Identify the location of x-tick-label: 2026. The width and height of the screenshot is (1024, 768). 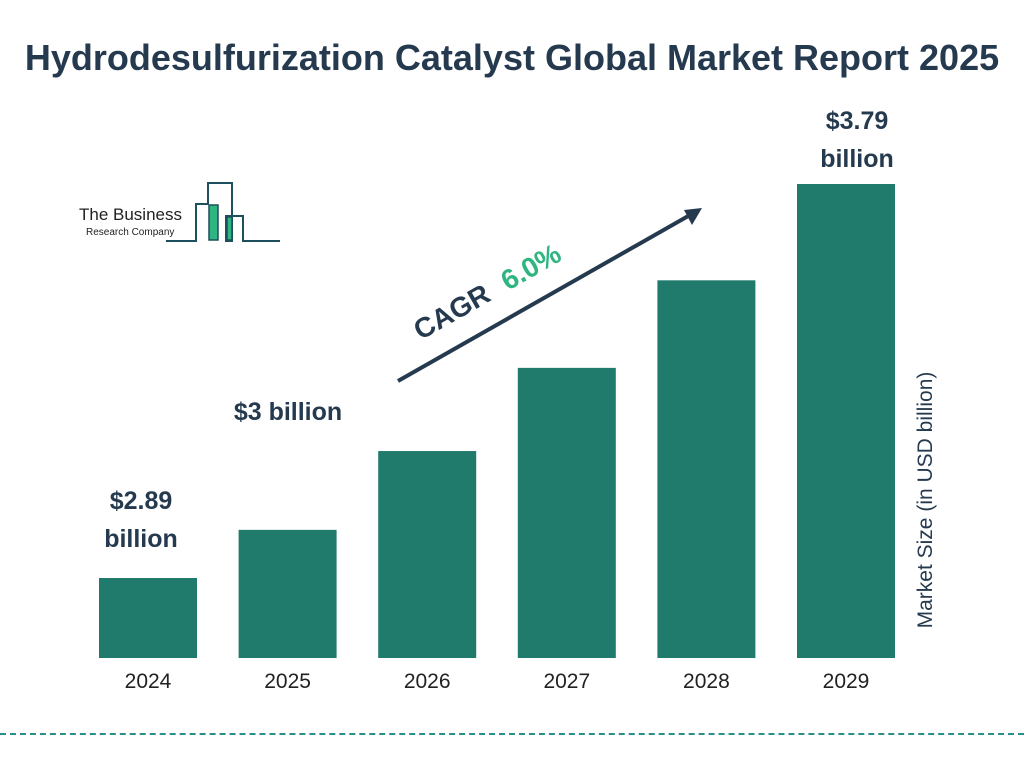
(427, 681).